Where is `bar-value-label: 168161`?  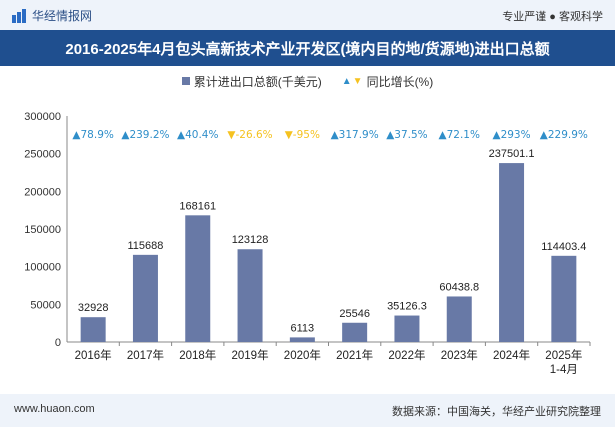 bar-value-label: 168161 is located at coordinates (197, 206).